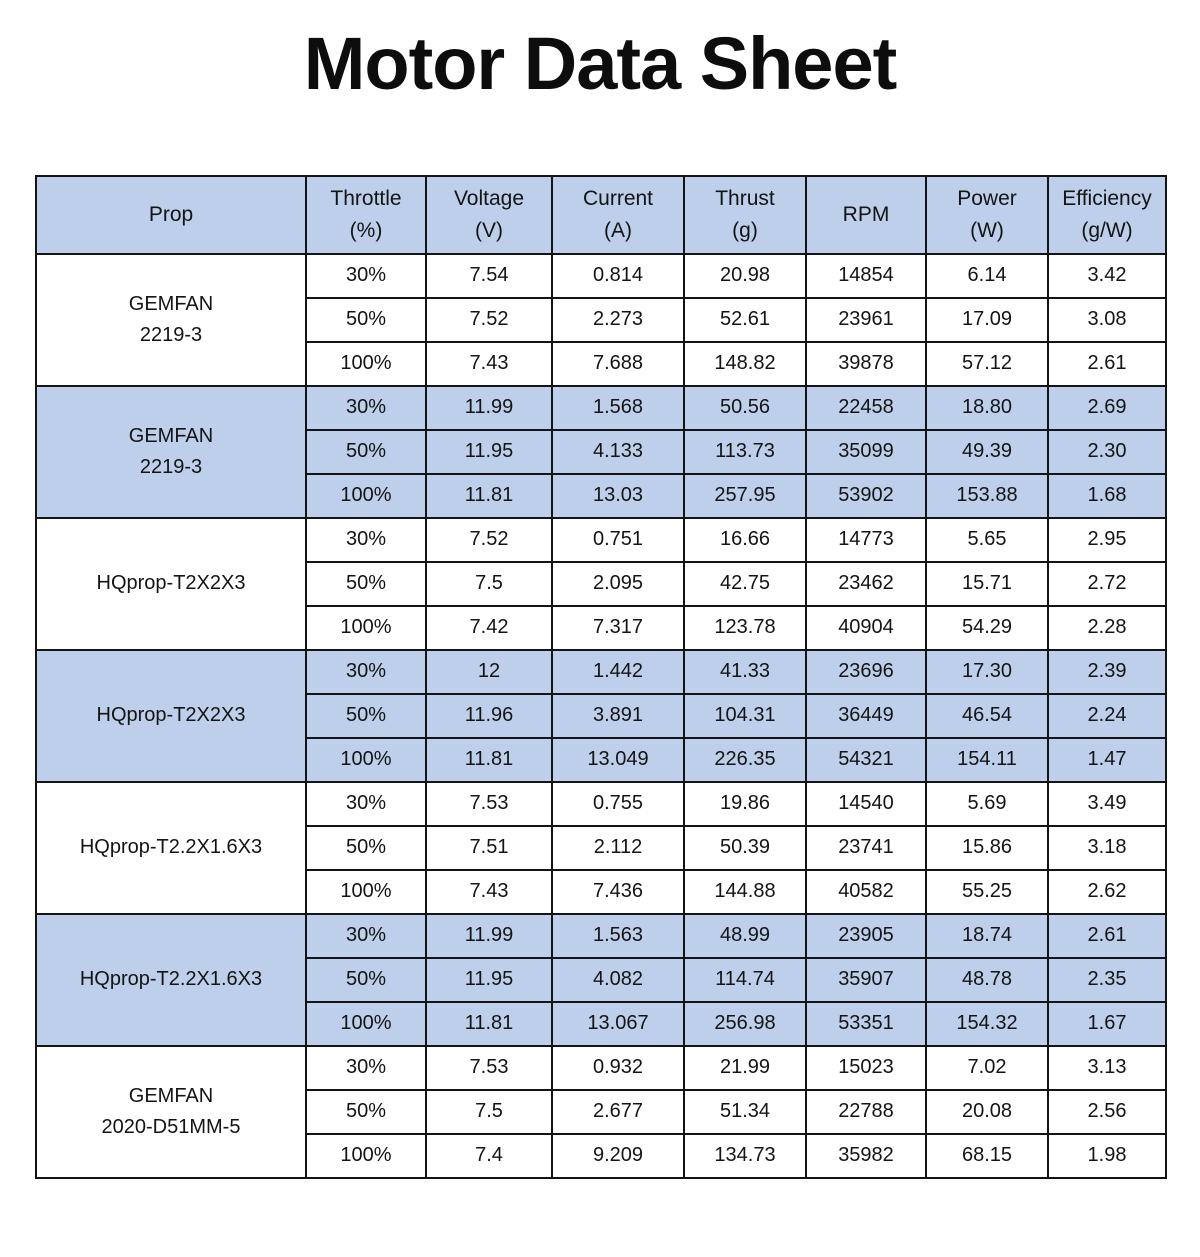  Describe the element at coordinates (171, 979) in the screenshot. I see `prop-cell: HQprop-T2.2X1.6X3` at that location.